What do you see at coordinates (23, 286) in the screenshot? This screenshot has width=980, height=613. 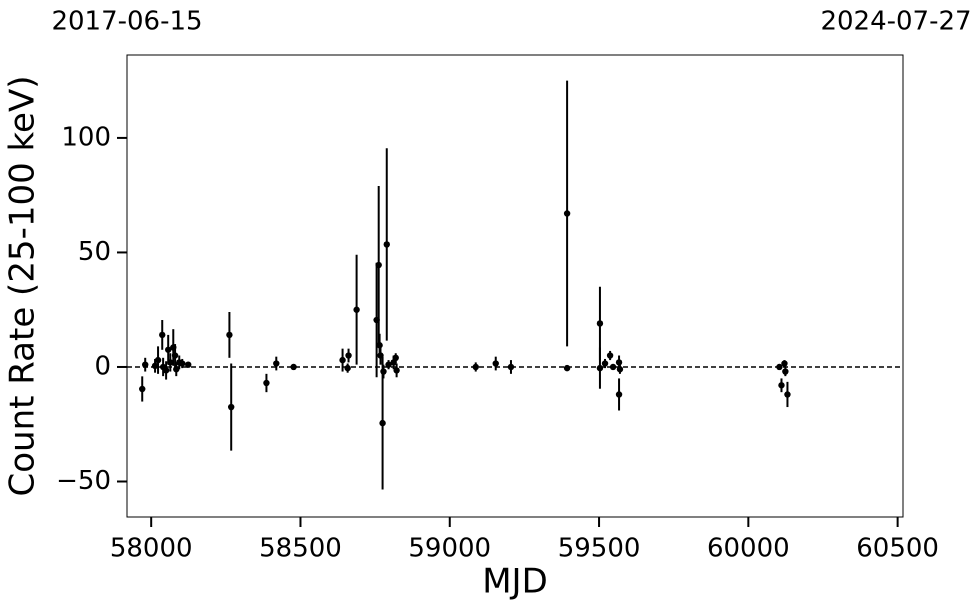 I see `y-axis-label: Count Rate (25-100 keV)` at bounding box center [23, 286].